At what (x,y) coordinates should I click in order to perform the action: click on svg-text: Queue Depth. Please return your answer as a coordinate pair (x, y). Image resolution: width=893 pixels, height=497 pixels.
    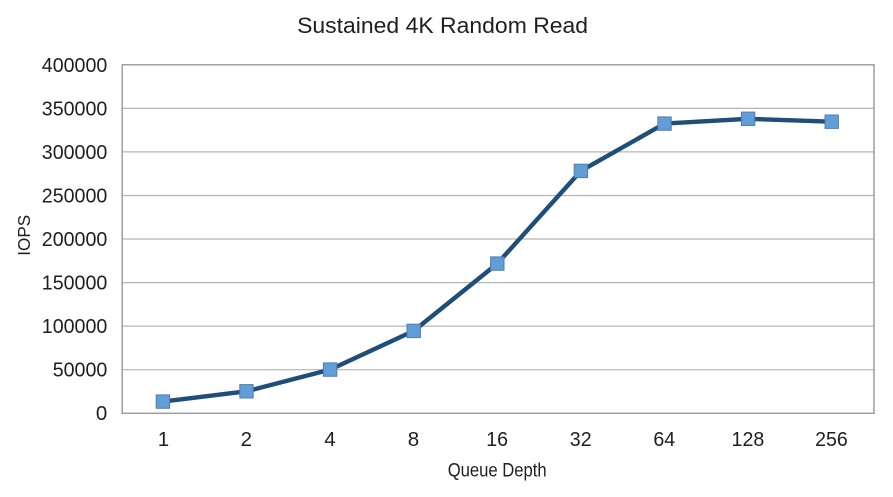
    Looking at the image, I should click on (497, 471).